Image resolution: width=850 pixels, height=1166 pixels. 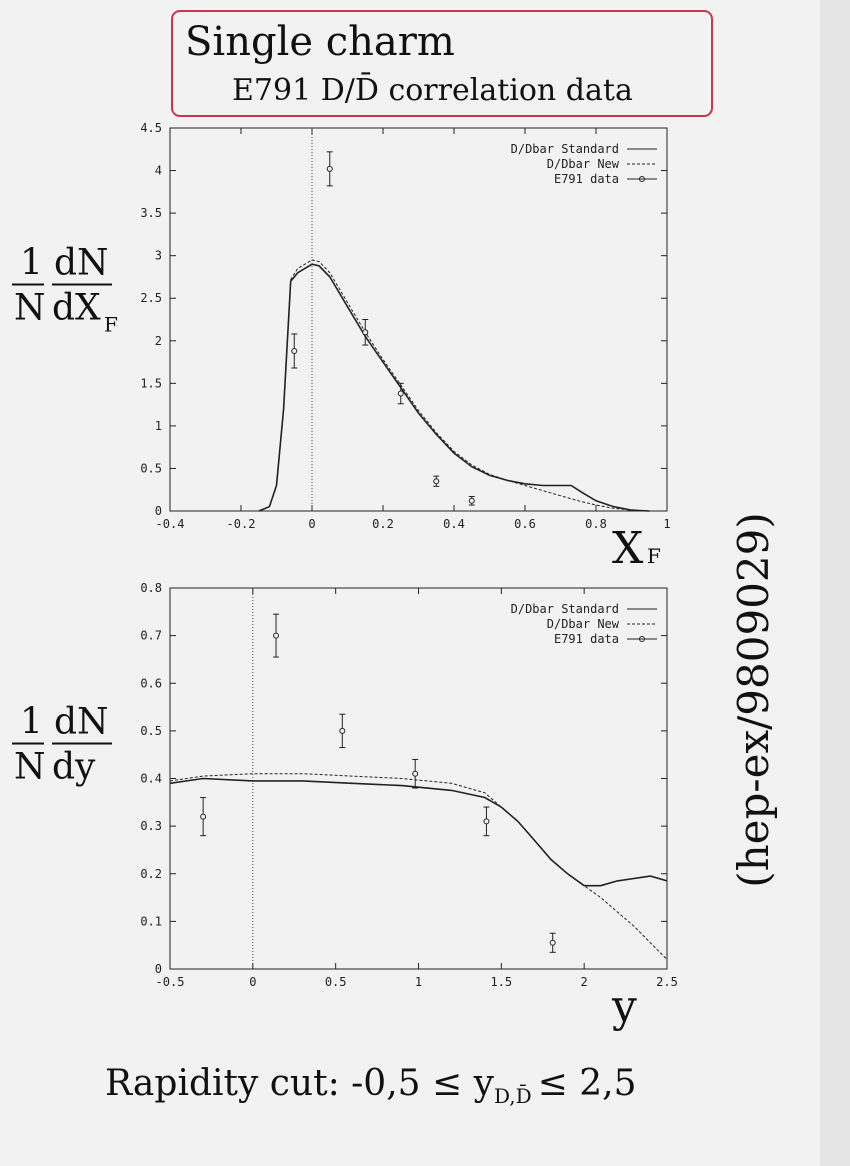 What do you see at coordinates (151, 383) in the screenshot?
I see `y-tick-label: 1.5` at bounding box center [151, 383].